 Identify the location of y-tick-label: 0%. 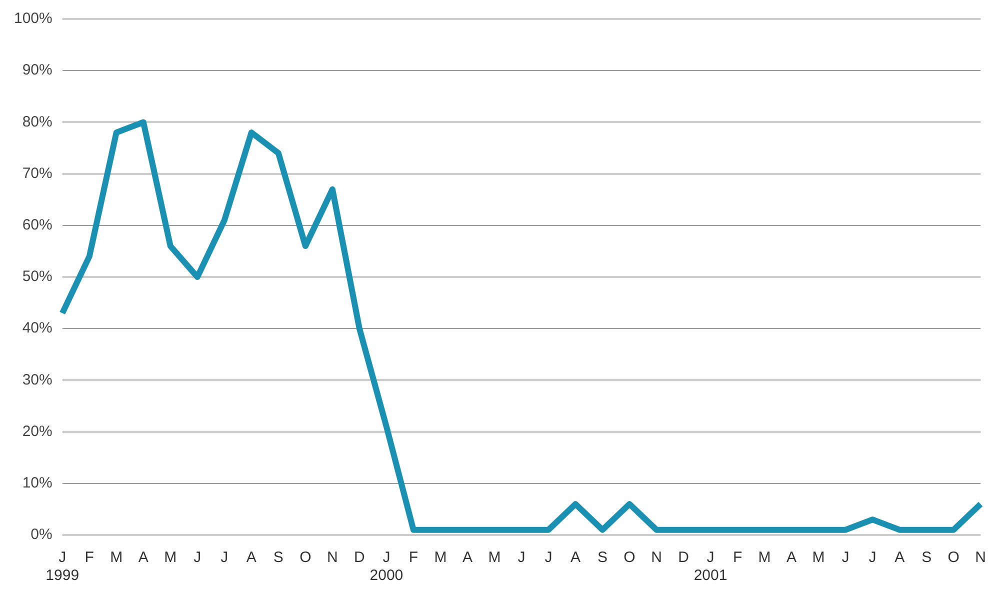
(41, 535).